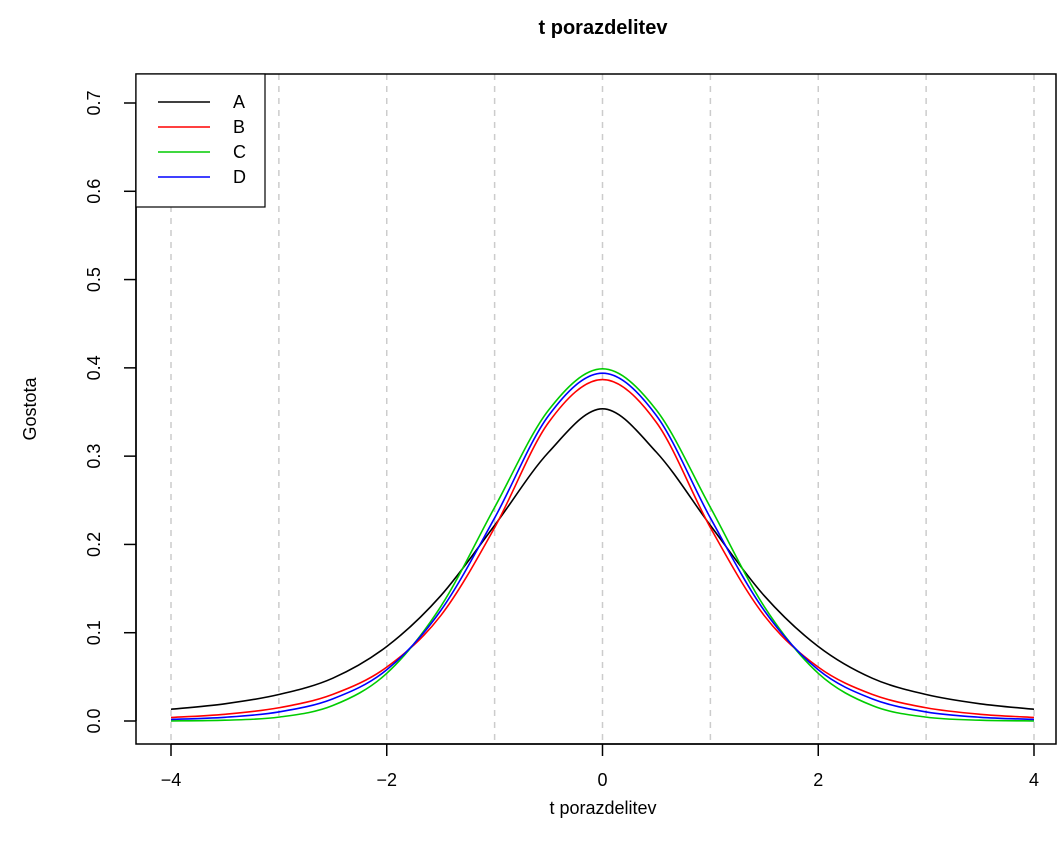 The width and height of the screenshot is (1057, 848). Describe the element at coordinates (94, 456) in the screenshot. I see `y-tick-label: 0.3` at that location.